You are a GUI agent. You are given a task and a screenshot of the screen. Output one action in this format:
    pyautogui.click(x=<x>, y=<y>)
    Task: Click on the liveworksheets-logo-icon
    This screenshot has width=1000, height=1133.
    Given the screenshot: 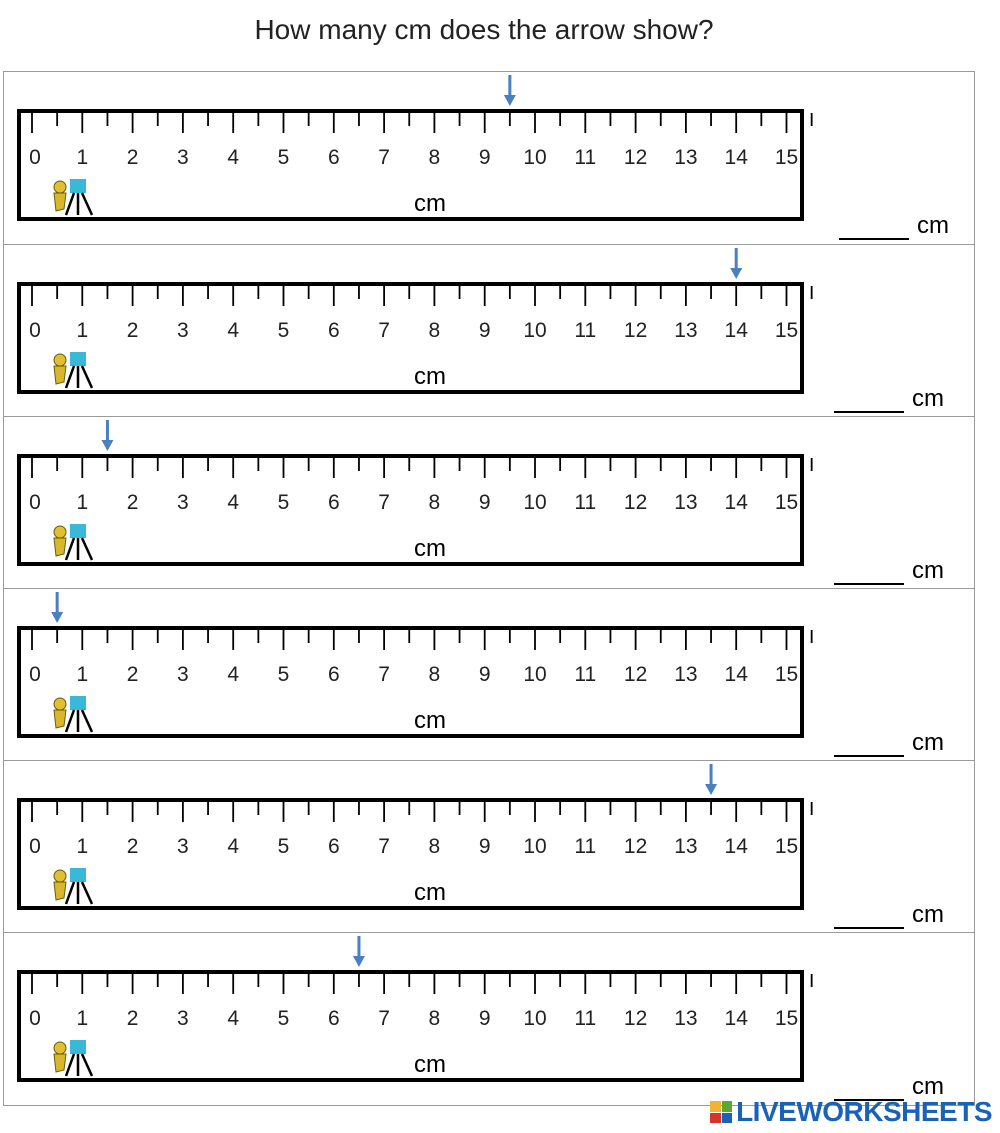 What is the action you would take?
    pyautogui.click(x=721, y=1112)
    